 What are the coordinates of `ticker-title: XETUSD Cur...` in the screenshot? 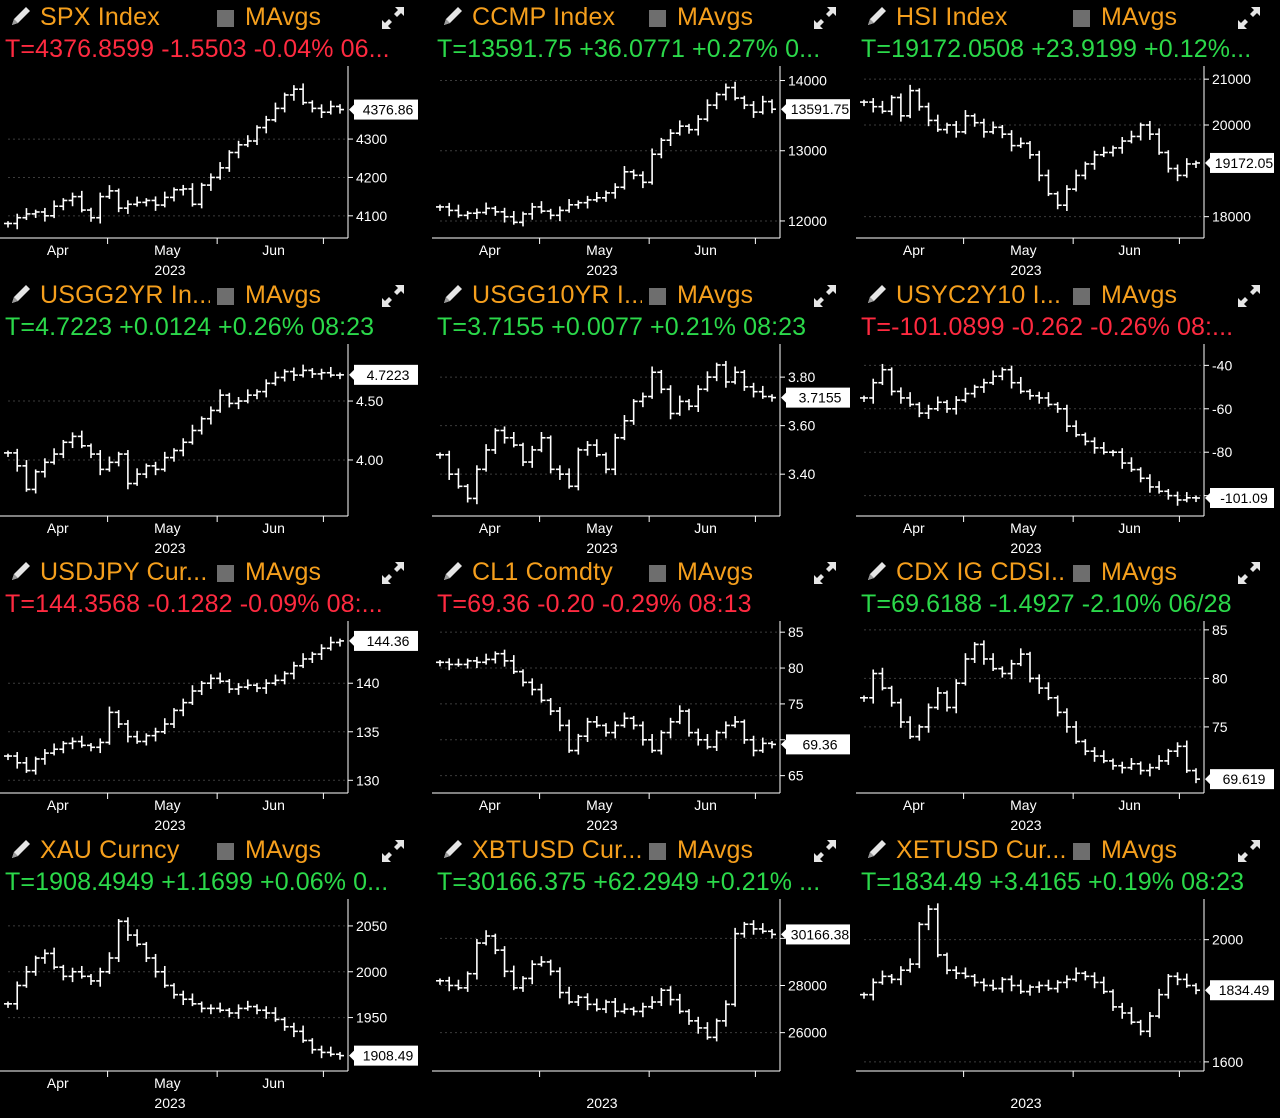 It's located at (981, 850).